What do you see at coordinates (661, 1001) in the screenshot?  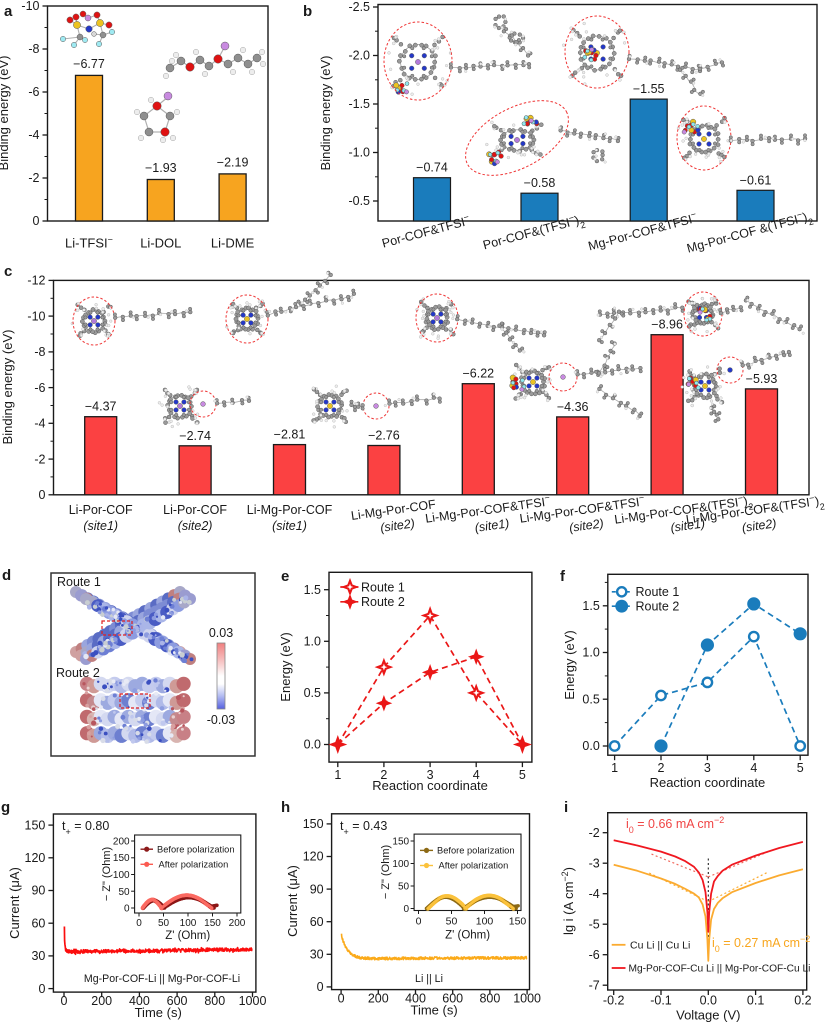 I see `svg-text: -0.1` at bounding box center [661, 1001].